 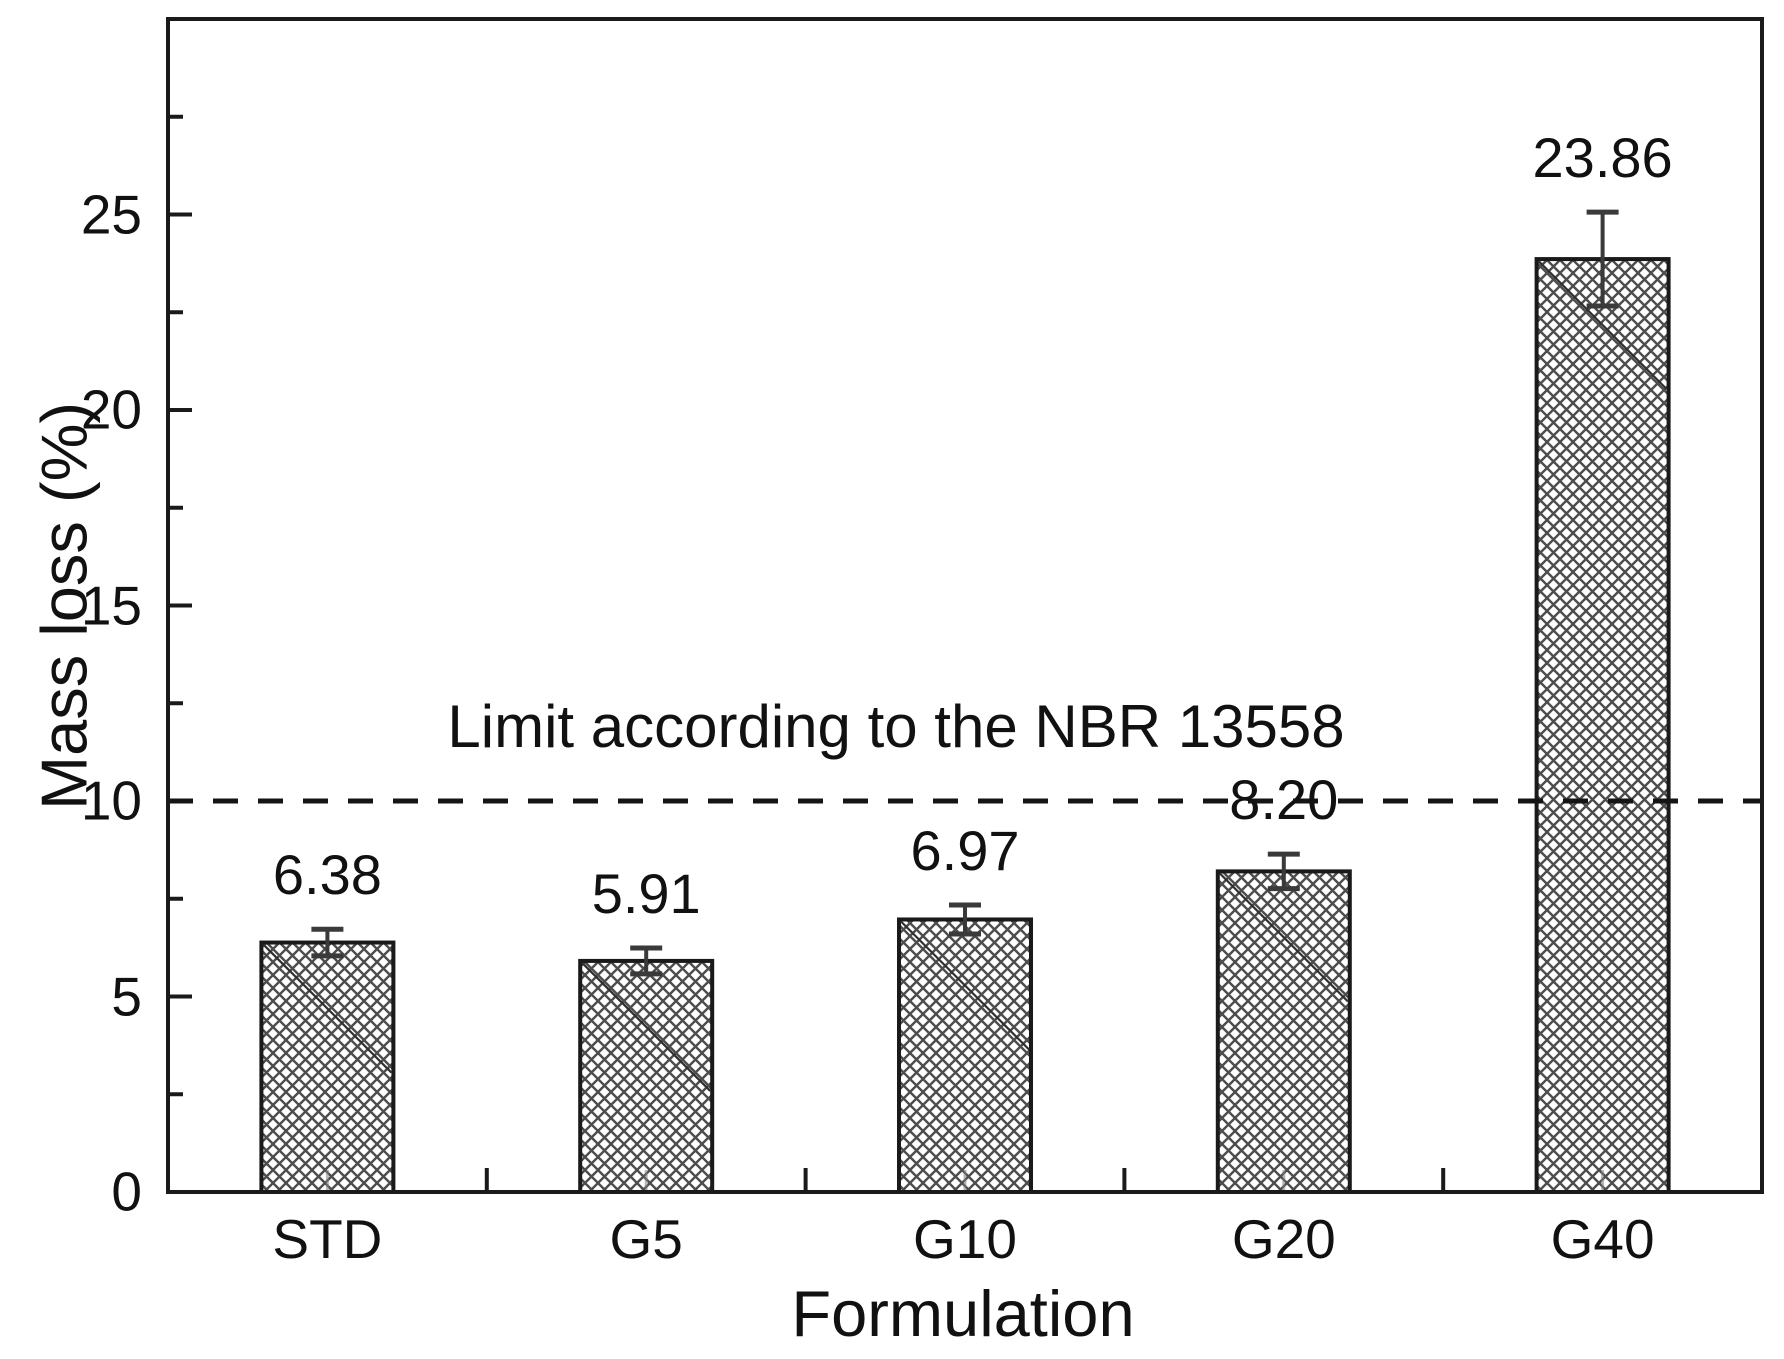 What do you see at coordinates (1283, 1031) in the screenshot?
I see `bar-G20` at bounding box center [1283, 1031].